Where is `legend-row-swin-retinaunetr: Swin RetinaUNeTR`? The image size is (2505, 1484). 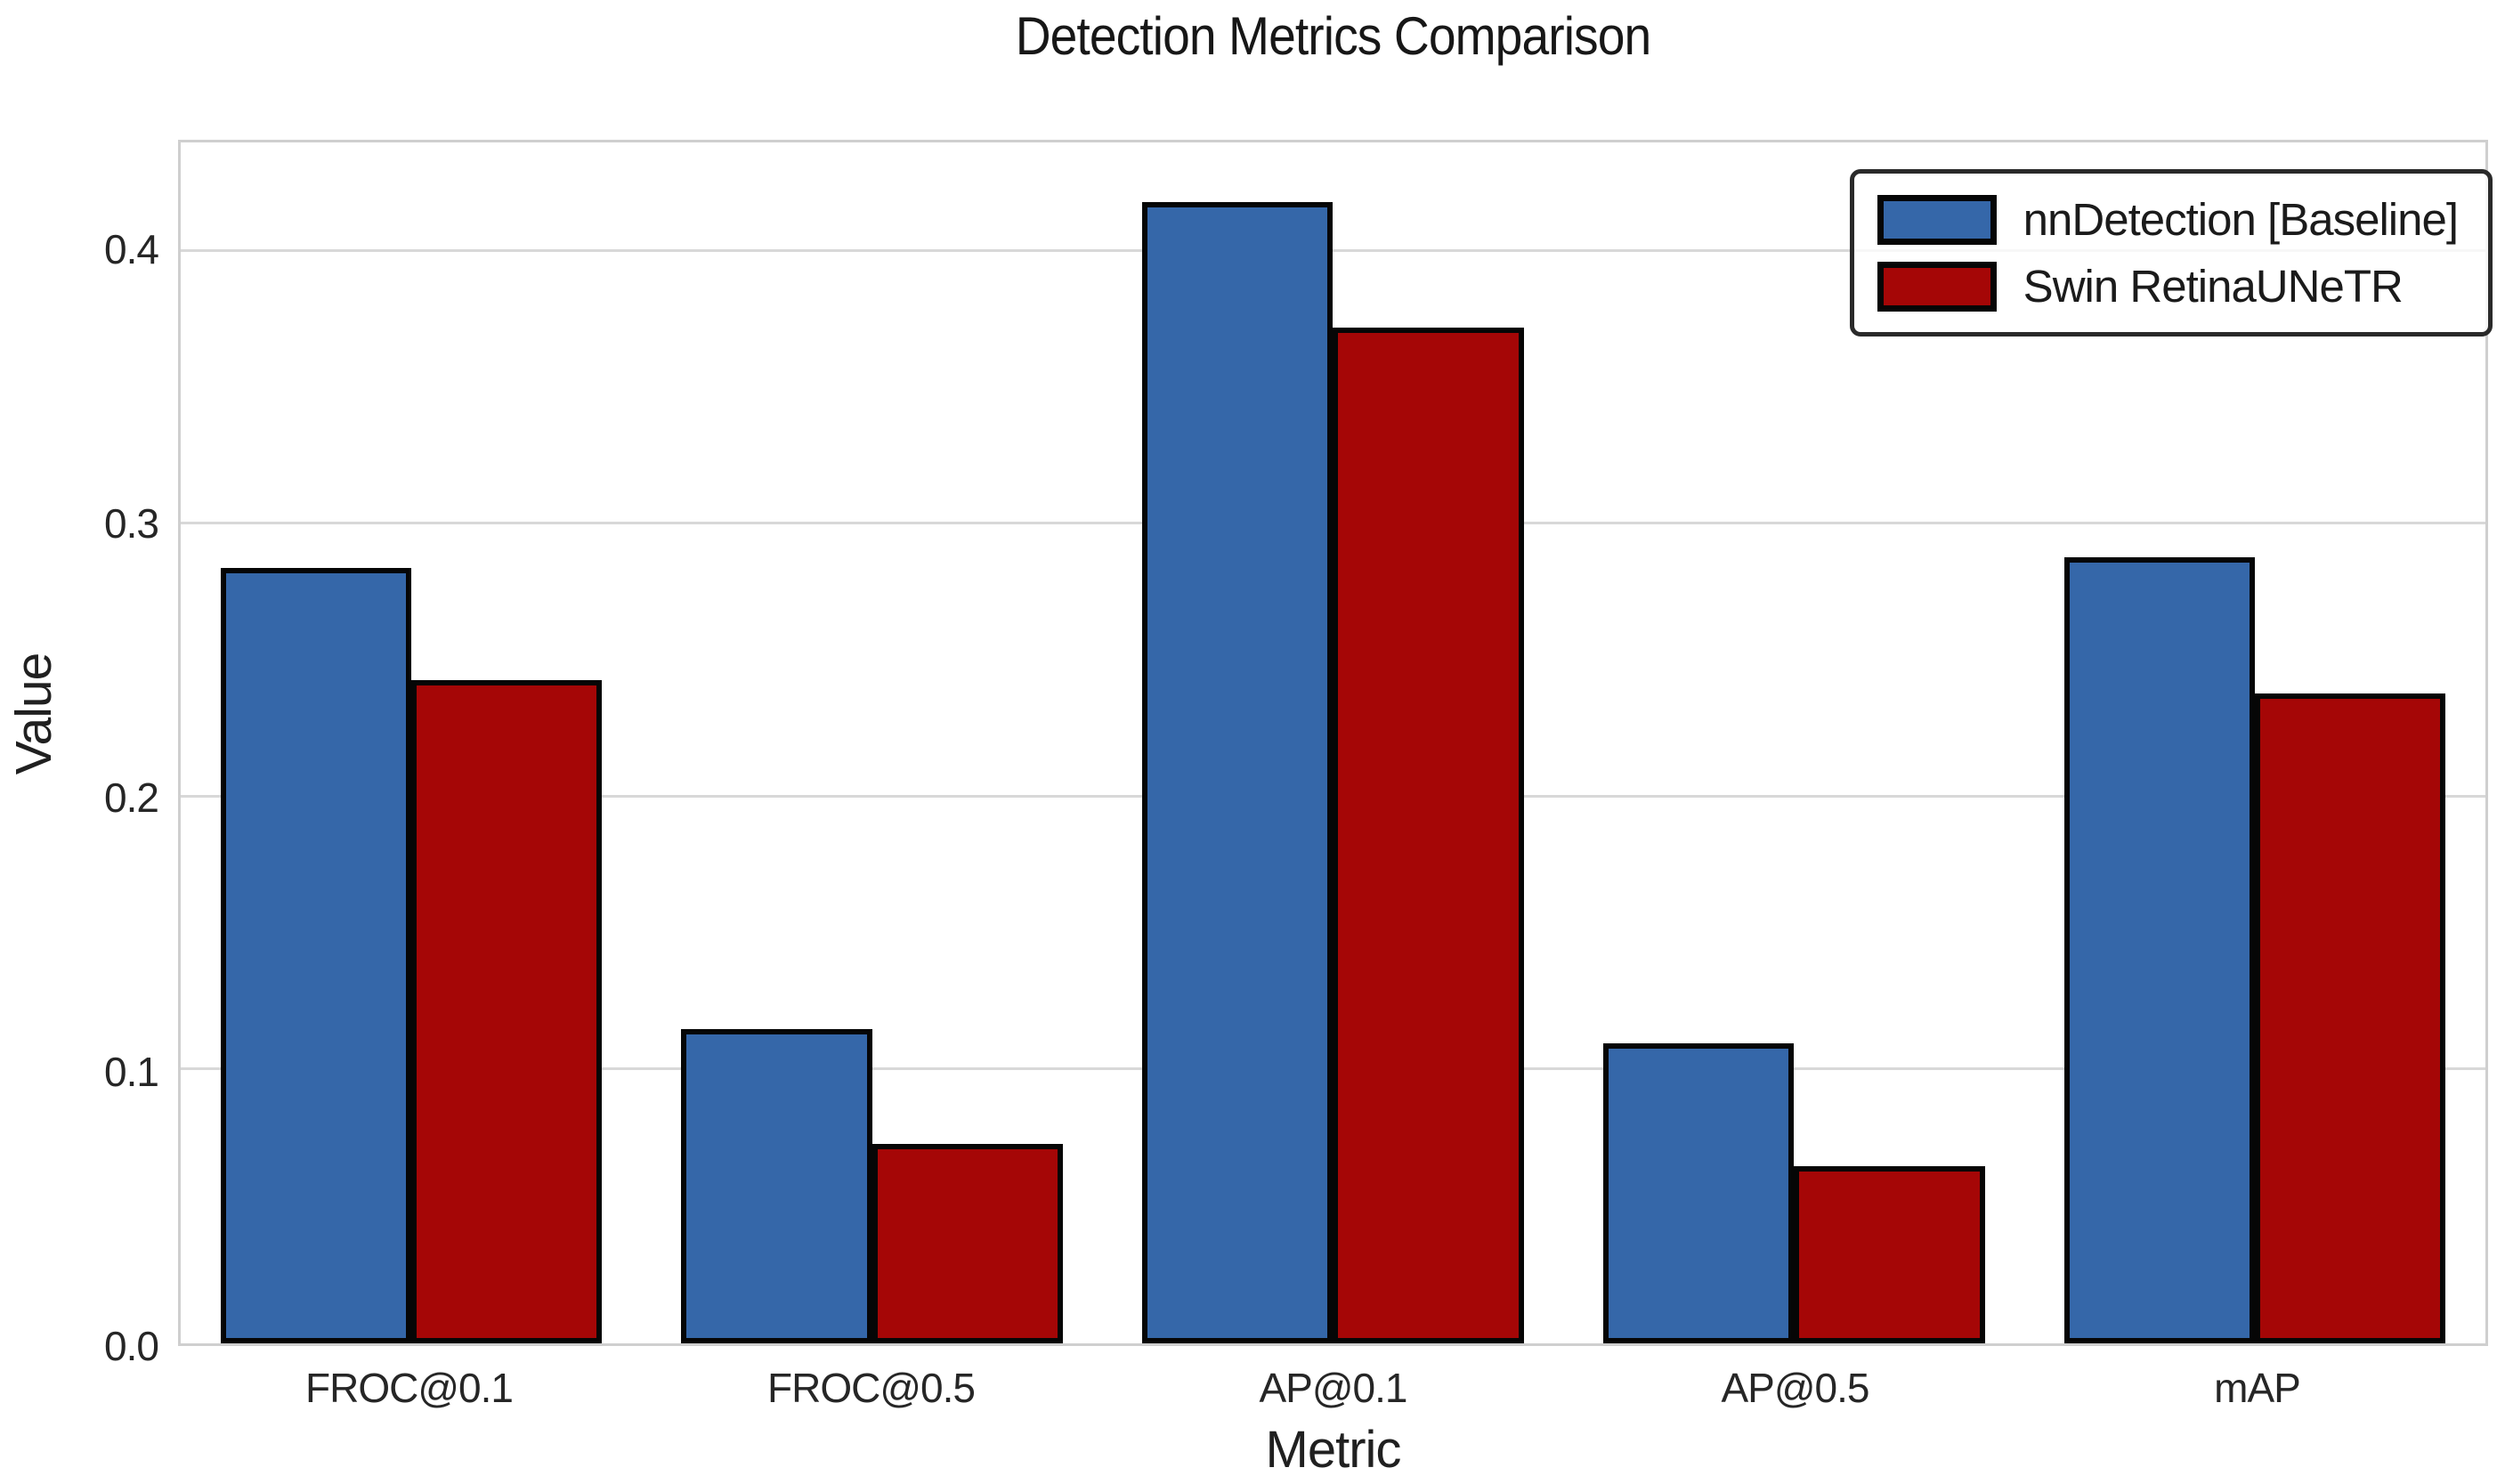 legend-row-swin-retinaunetr: Swin RetinaUNeTR is located at coordinates (2167, 286).